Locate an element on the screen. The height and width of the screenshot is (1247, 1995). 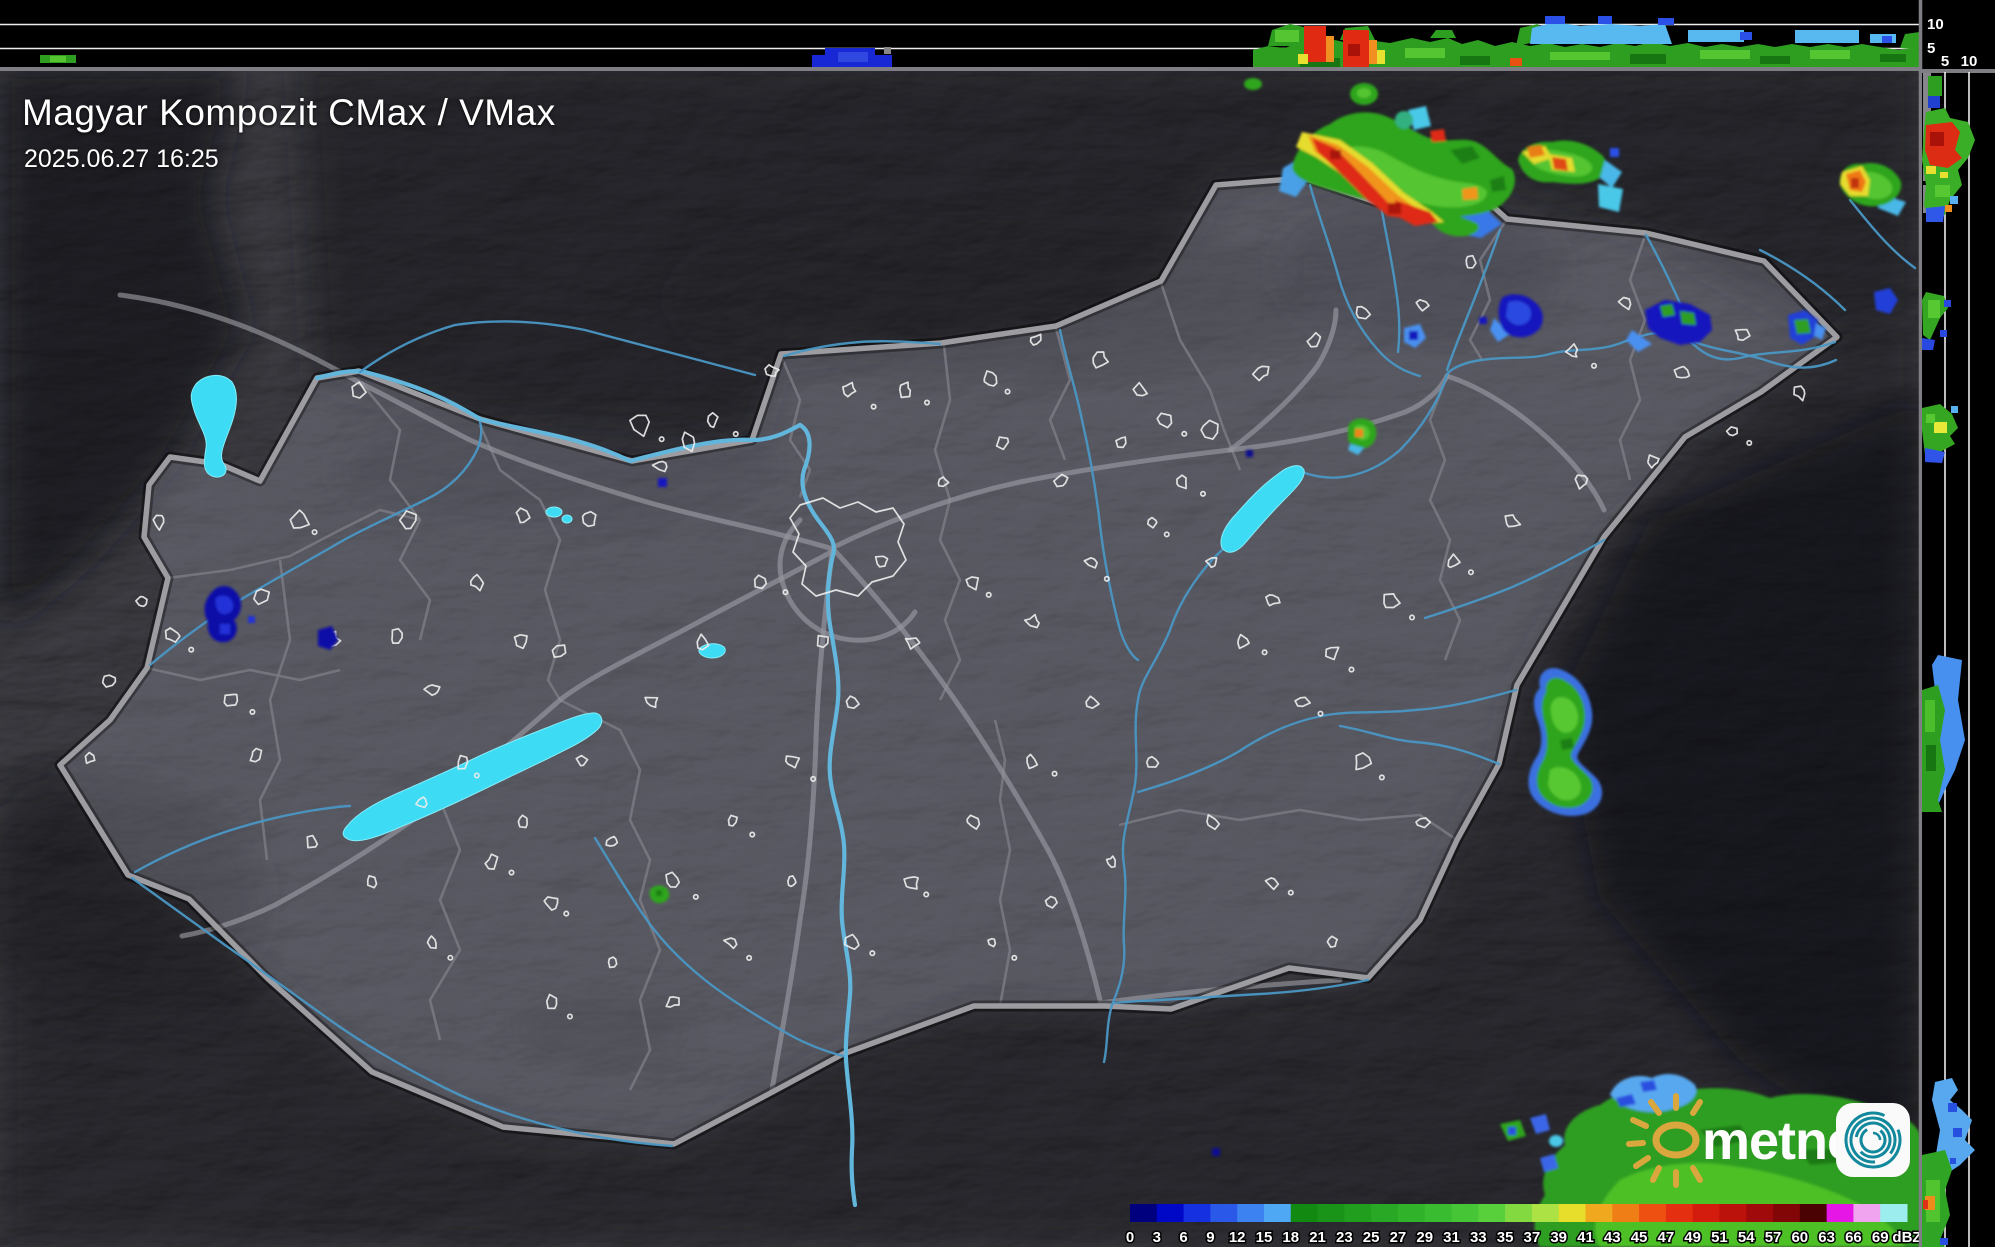
right-profile-strip: 5 10 is located at coordinates (1958, 650).